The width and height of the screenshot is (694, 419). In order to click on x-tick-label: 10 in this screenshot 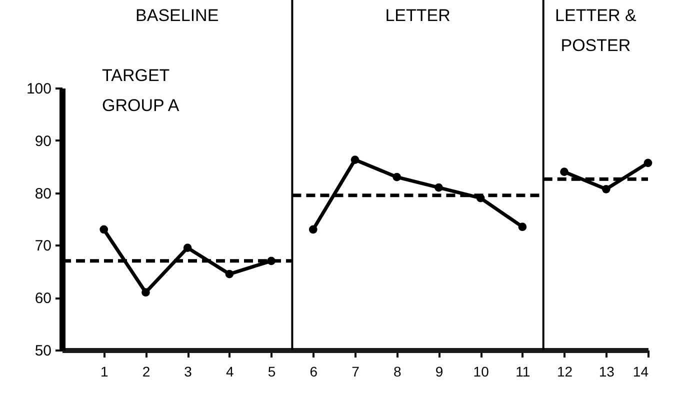, I will do `click(481, 372)`.